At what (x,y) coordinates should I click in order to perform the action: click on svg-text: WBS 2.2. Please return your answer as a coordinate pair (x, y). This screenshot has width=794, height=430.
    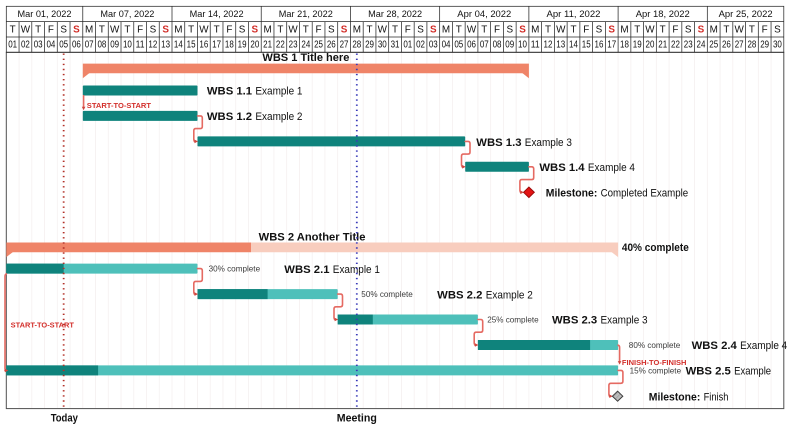
    Looking at the image, I should click on (459, 295).